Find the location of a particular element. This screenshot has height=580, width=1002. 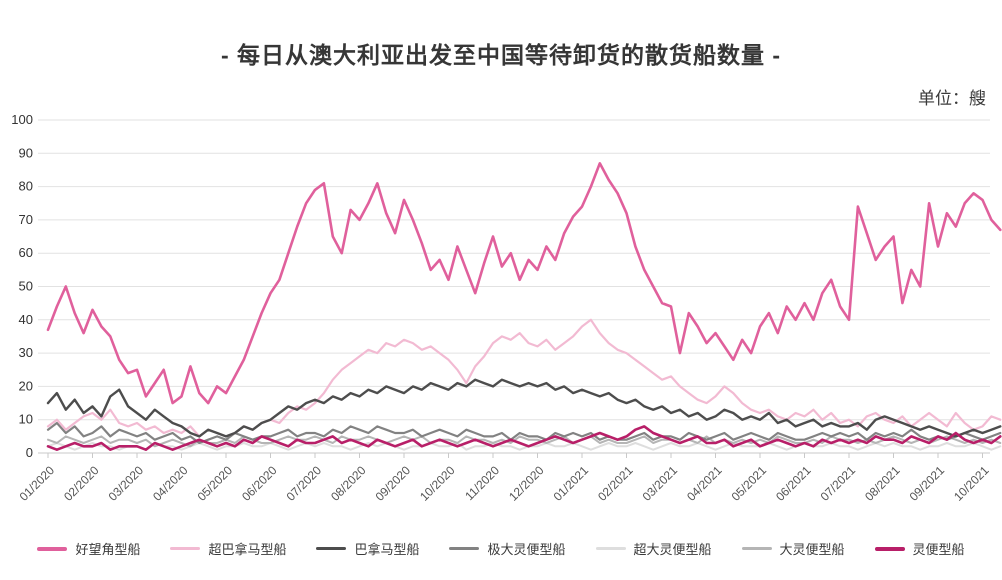

x-axis-tick-label: 08/2021 is located at coordinates (882, 483).